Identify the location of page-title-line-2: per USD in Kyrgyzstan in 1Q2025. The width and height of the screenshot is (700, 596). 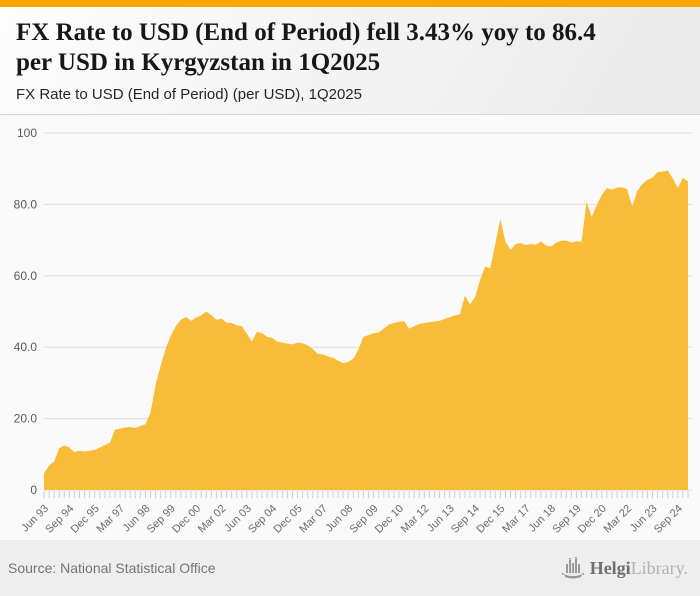
(198, 62).